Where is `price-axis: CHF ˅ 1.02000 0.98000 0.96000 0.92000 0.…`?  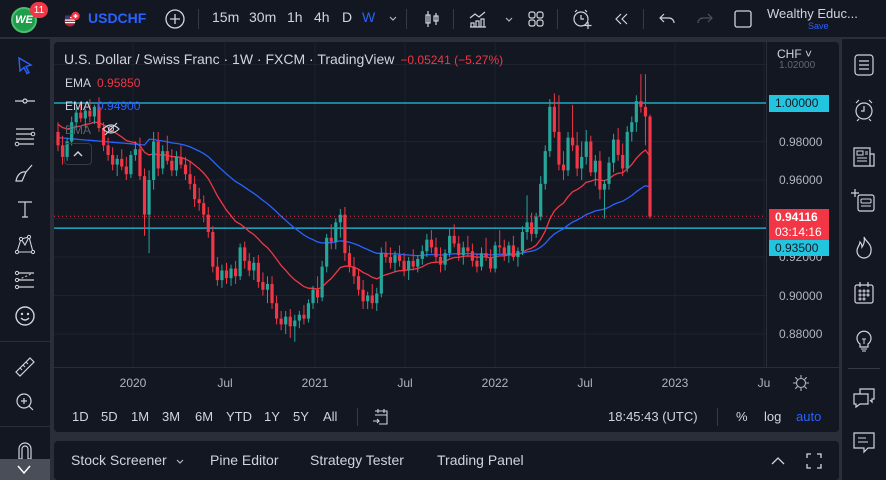 price-axis: CHF ˅ 1.02000 0.98000 0.96000 0.92000 0.… is located at coordinates (802, 204).